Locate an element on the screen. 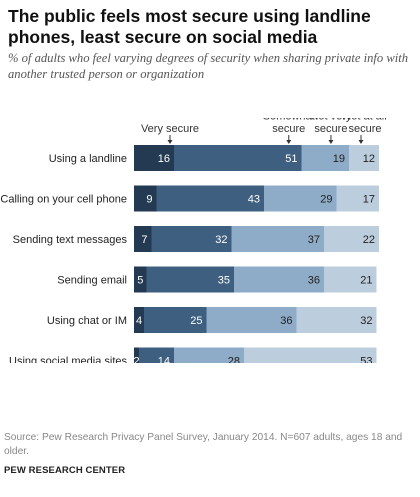  value-label-r1-s1: 16 is located at coordinates (164, 159).